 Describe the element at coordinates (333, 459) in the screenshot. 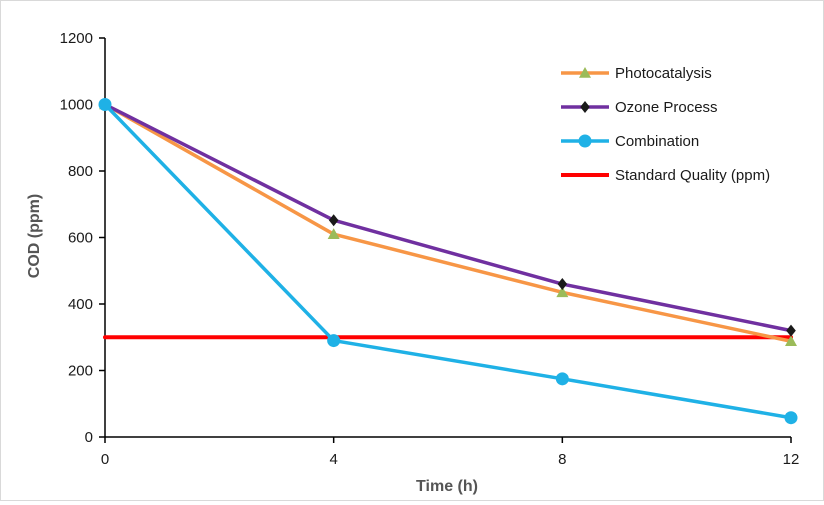

I see `x-tick-label: 4` at that location.